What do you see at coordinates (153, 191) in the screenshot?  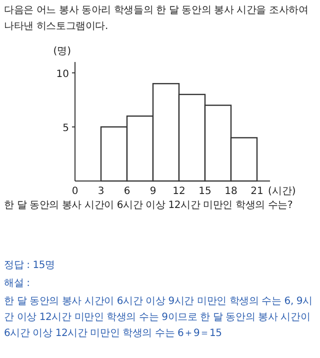 I see `x-tick-label: 9` at bounding box center [153, 191].